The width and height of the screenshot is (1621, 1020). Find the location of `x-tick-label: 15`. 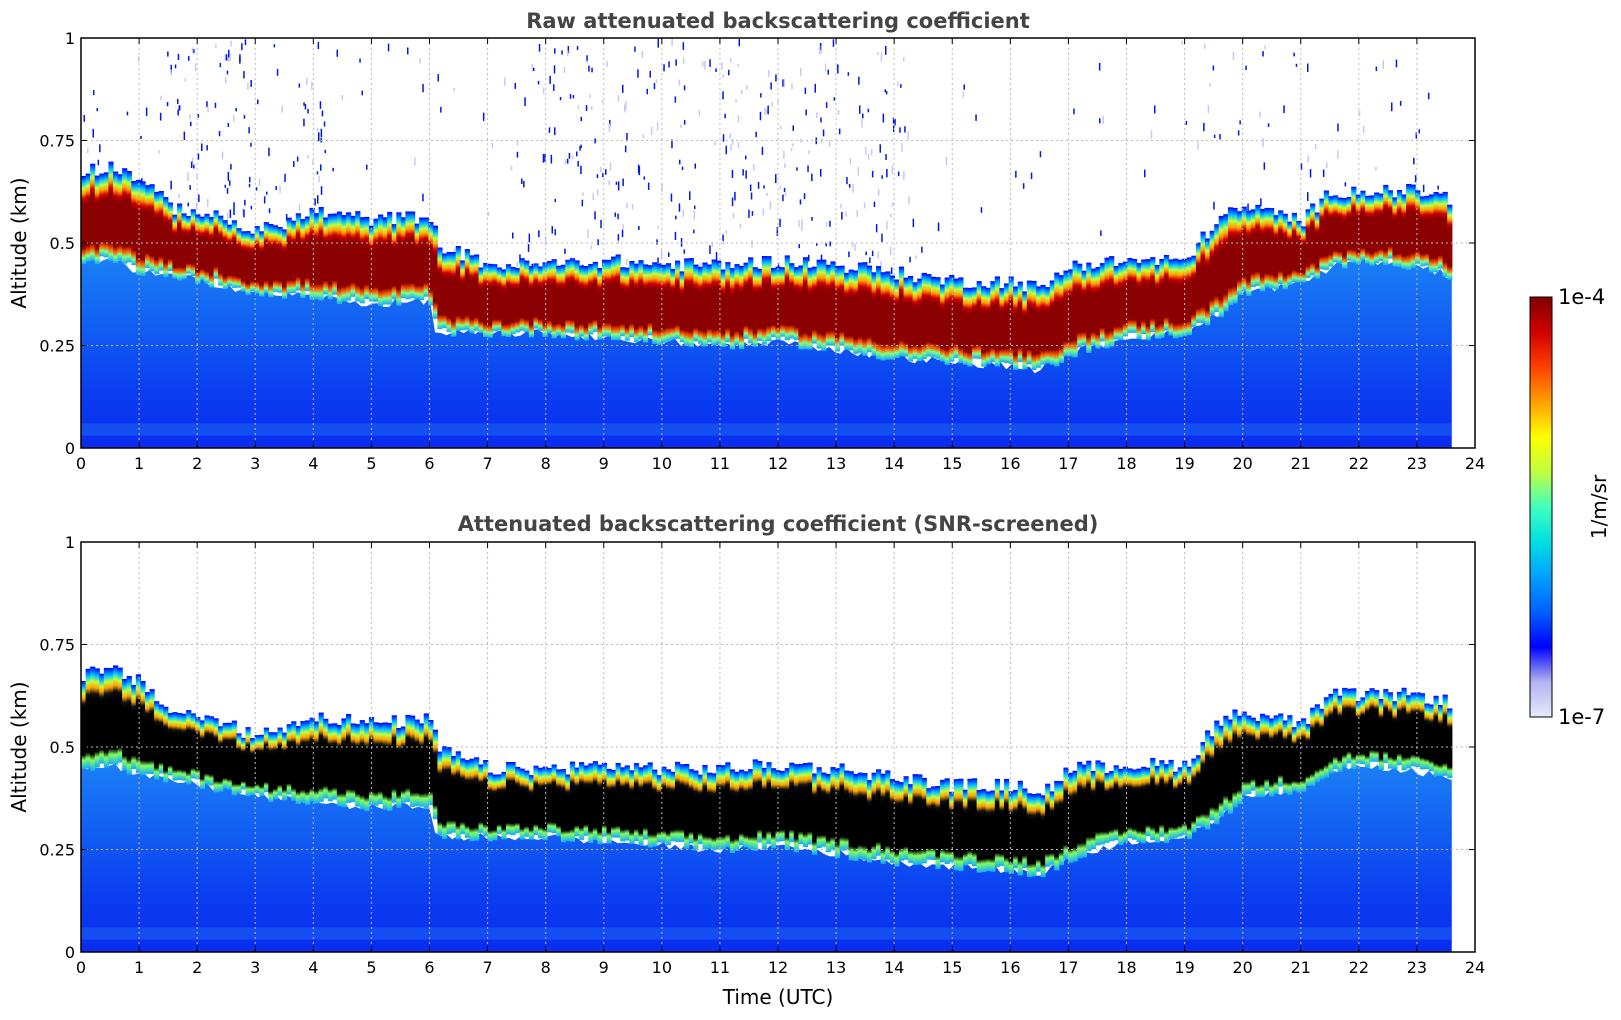

x-tick-label: 15 is located at coordinates (952, 967).